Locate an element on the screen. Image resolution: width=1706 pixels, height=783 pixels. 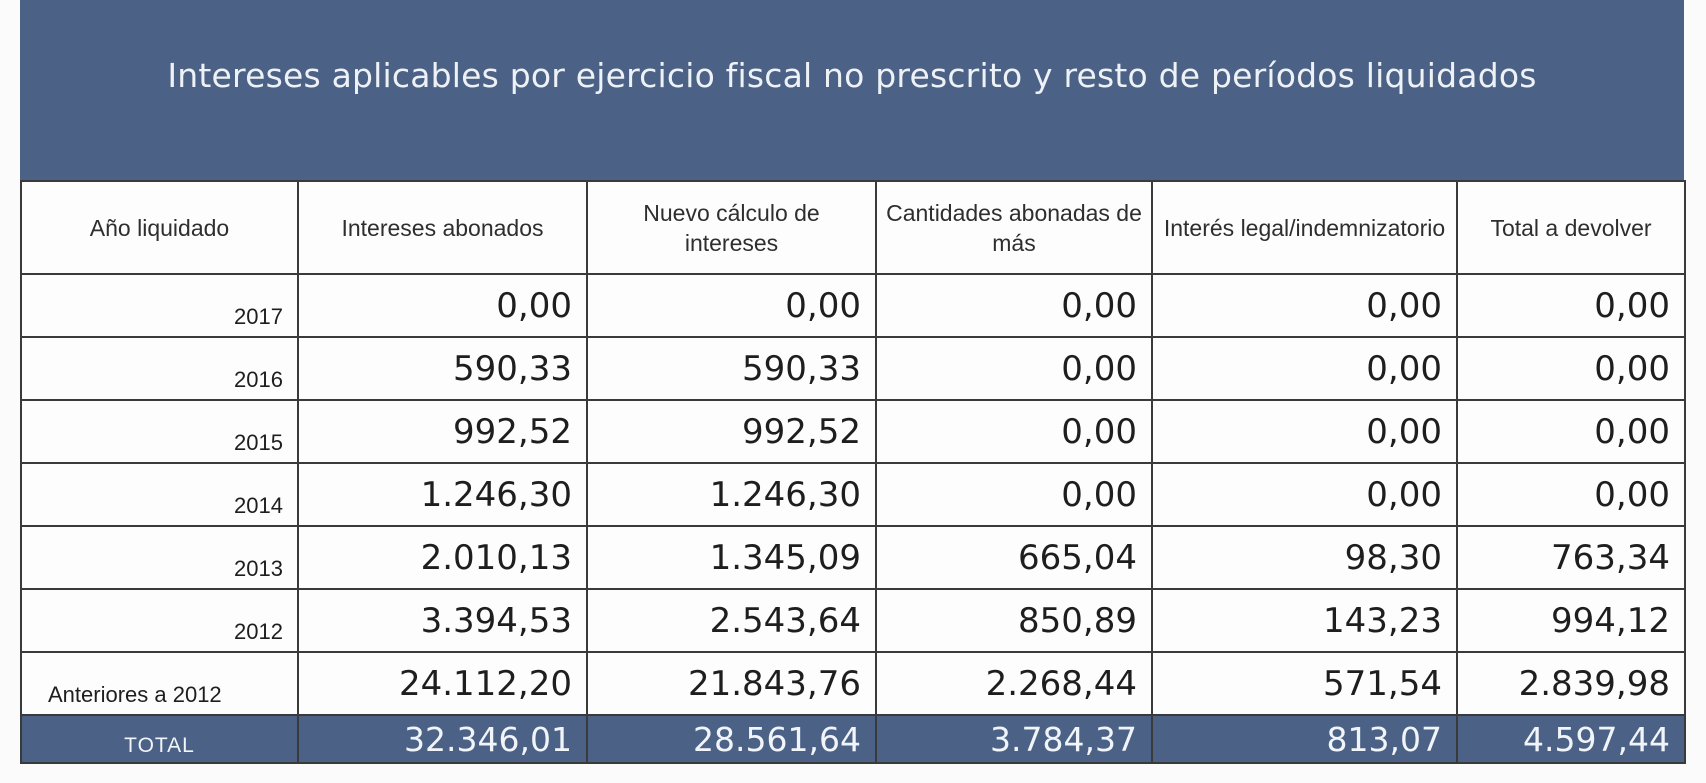
table-row: 2014 1.246,30 1.246,30 0,00 0,00 0,00 is located at coordinates (853, 494).